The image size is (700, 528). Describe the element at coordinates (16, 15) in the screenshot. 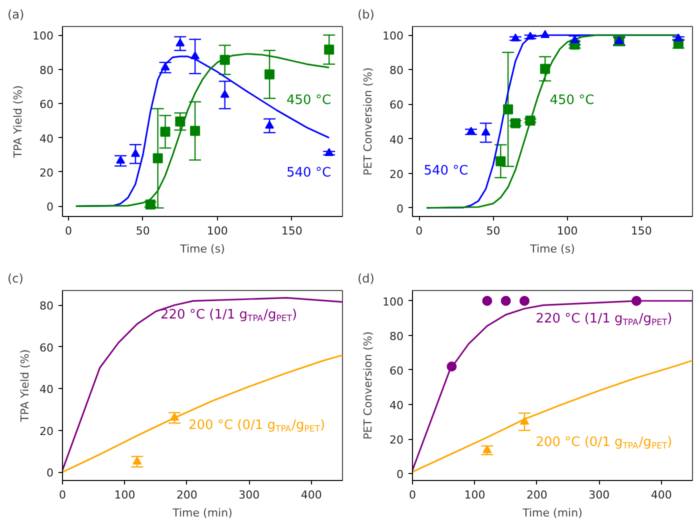

I see `chart-title: (a)` at that location.